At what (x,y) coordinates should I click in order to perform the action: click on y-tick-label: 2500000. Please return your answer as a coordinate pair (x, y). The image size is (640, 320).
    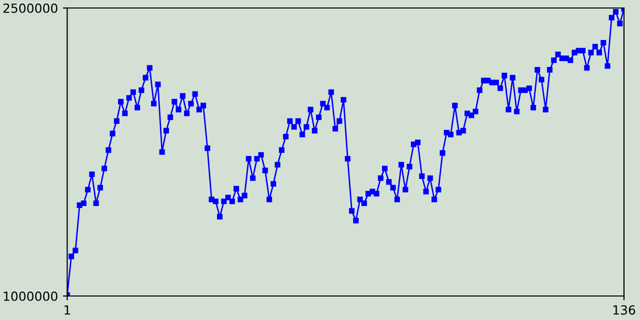
    Looking at the image, I should click on (30, 8).